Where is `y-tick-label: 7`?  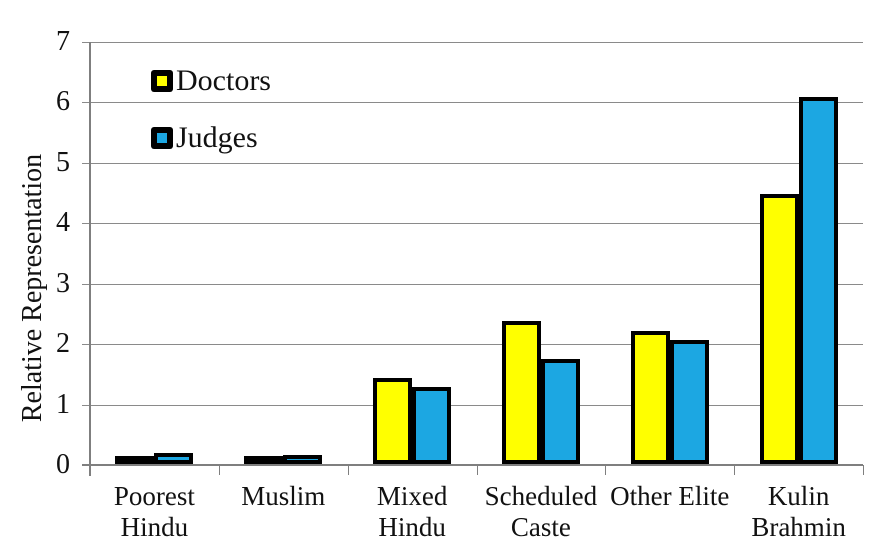 y-tick-label: 7 is located at coordinates (63, 41).